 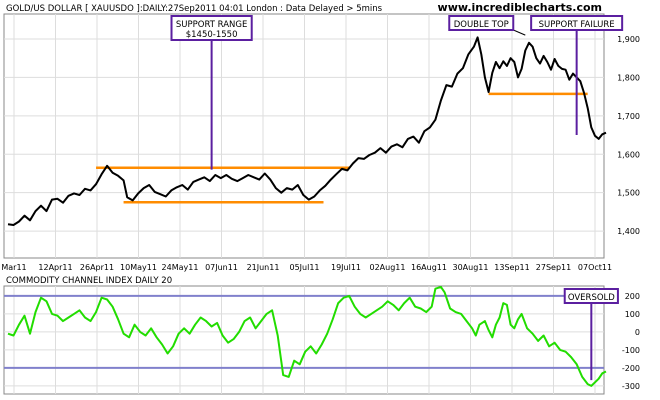 What do you see at coordinates (631, 350) in the screenshot?
I see `cci-y-tick-label: -100` at bounding box center [631, 350].